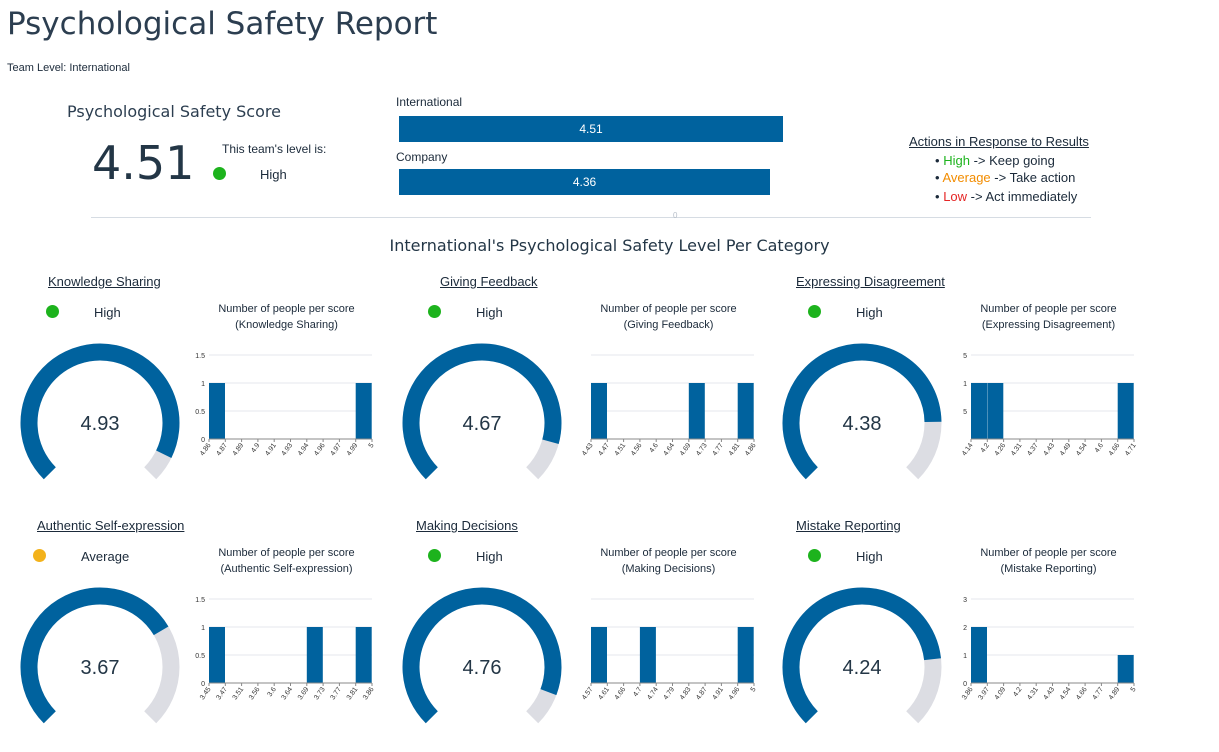 The width and height of the screenshot is (1219, 752). What do you see at coordinates (143, 163) in the screenshot?
I see `score-value: 4.51` at bounding box center [143, 163].